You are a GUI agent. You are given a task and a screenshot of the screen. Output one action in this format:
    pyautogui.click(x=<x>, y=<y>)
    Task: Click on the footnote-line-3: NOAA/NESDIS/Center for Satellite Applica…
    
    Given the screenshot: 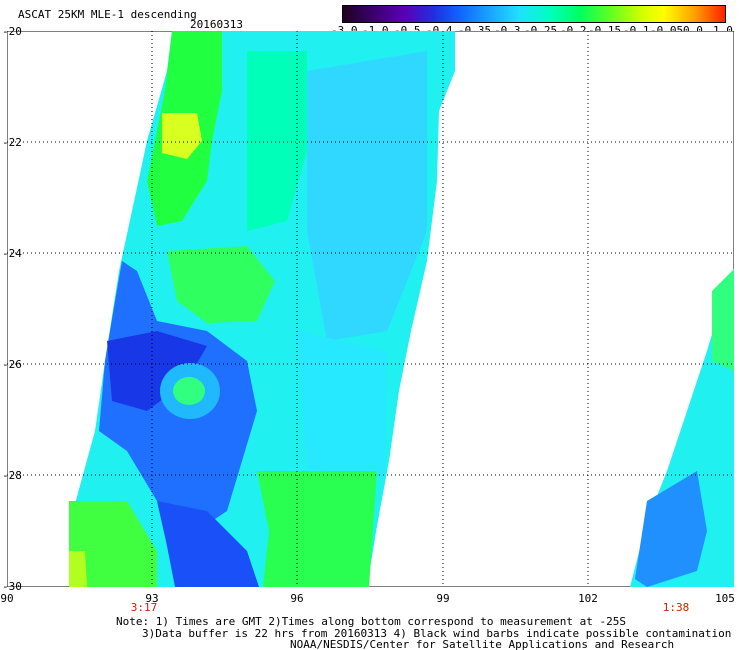 What is the action you would take?
    pyautogui.click(x=482, y=644)
    